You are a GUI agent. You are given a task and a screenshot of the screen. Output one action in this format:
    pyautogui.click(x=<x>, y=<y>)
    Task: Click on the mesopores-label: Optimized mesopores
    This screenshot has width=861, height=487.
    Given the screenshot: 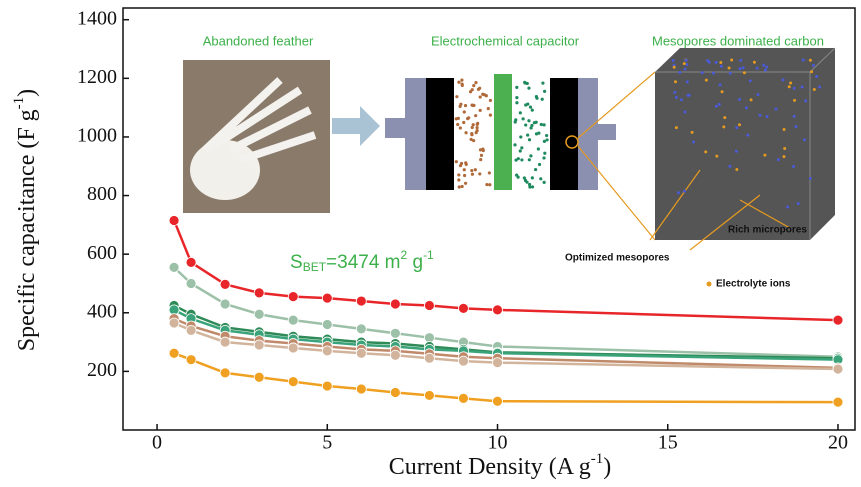 What is the action you would take?
    pyautogui.click(x=617, y=258)
    